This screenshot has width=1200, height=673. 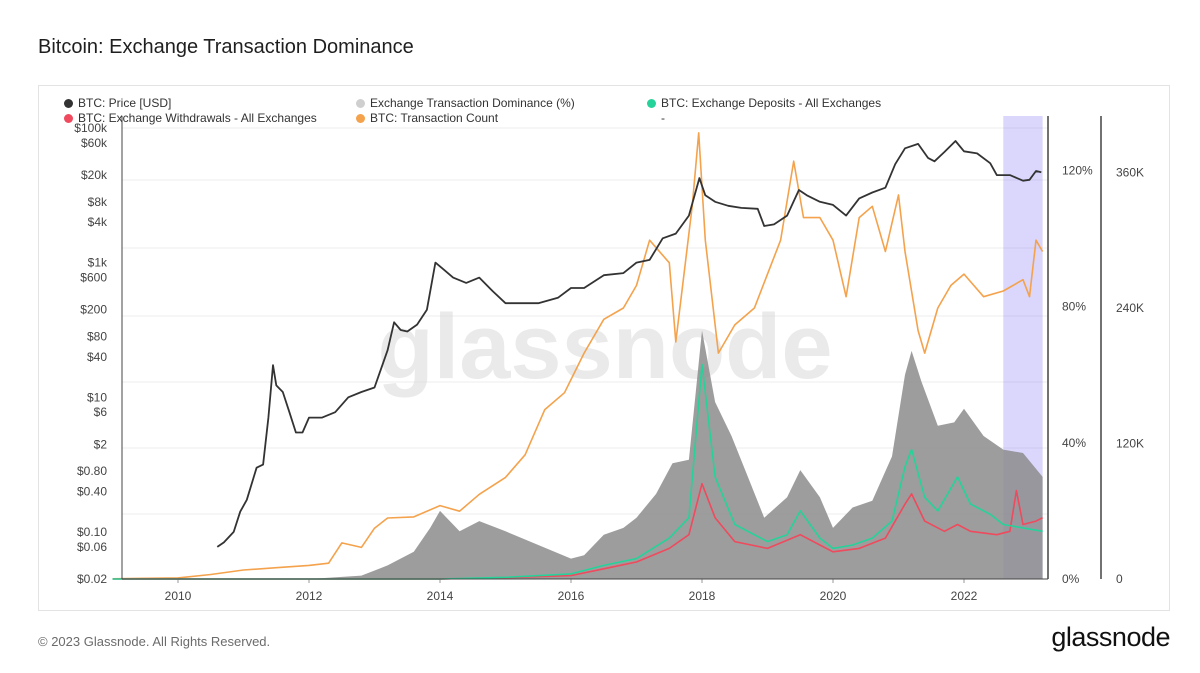 I want to click on legend-item-price: BTC: Price [USD], so click(x=117, y=103).